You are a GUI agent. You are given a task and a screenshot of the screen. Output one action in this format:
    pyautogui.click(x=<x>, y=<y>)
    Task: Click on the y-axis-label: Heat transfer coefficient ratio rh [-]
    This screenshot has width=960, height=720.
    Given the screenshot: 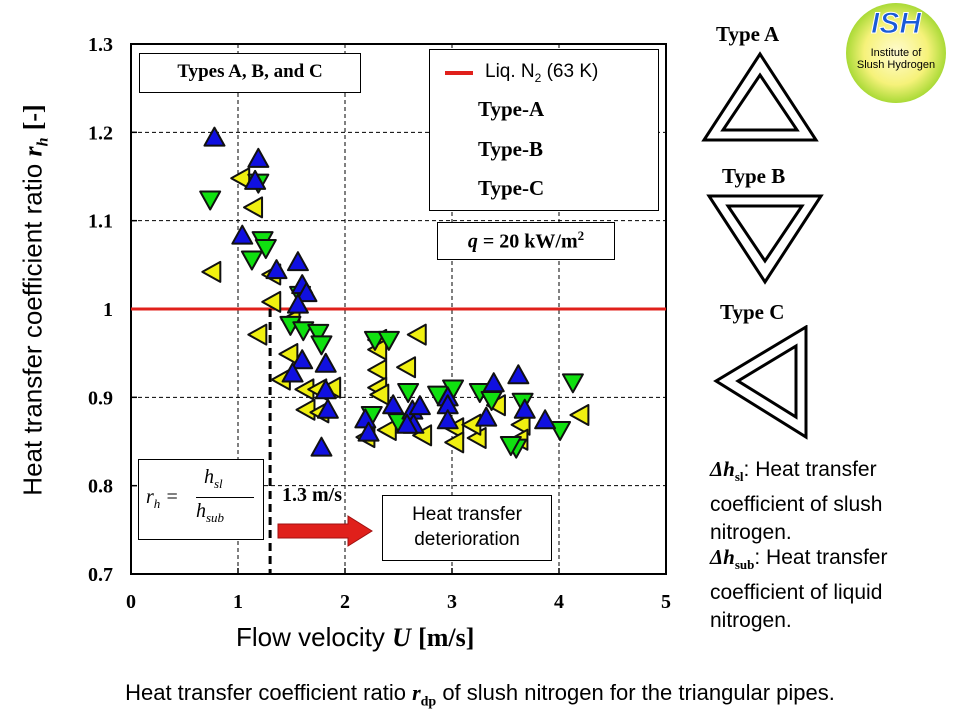 What is the action you would take?
    pyautogui.click(x=34, y=300)
    